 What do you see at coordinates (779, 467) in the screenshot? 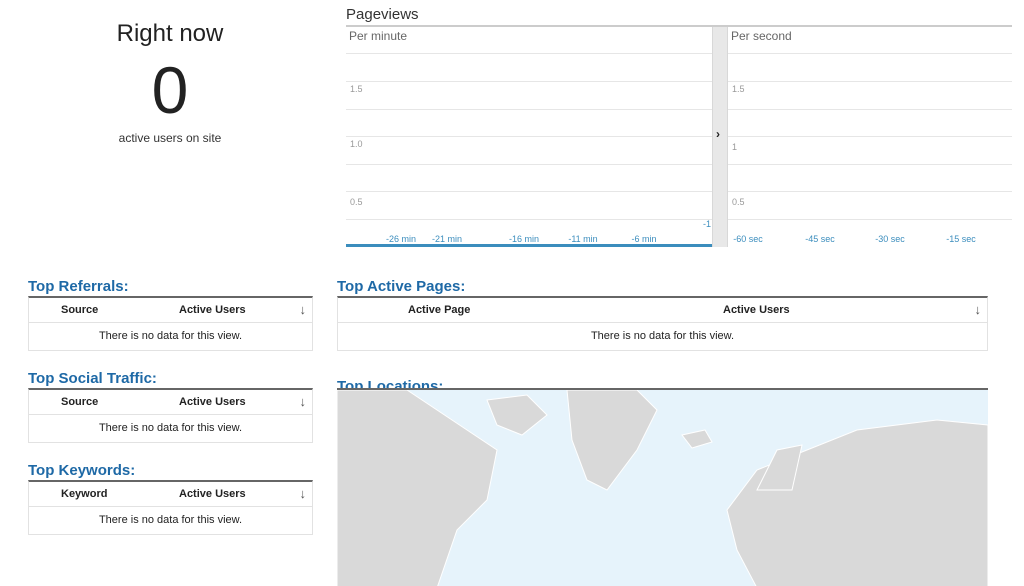
I see `scandinavia-land` at bounding box center [779, 467].